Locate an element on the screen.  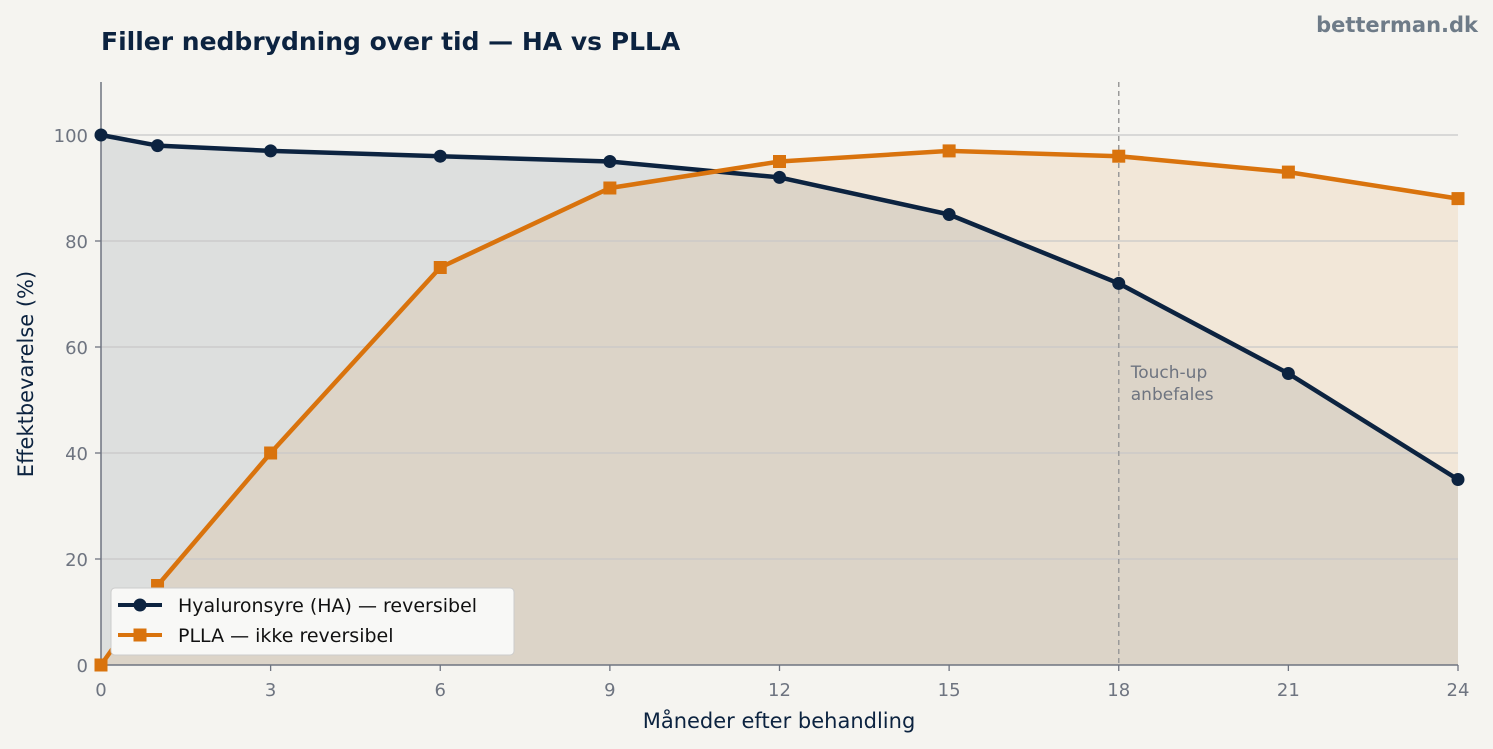
legend-ha-label: Hyaluronsyre (HA) — reversibel is located at coordinates (327, 606).